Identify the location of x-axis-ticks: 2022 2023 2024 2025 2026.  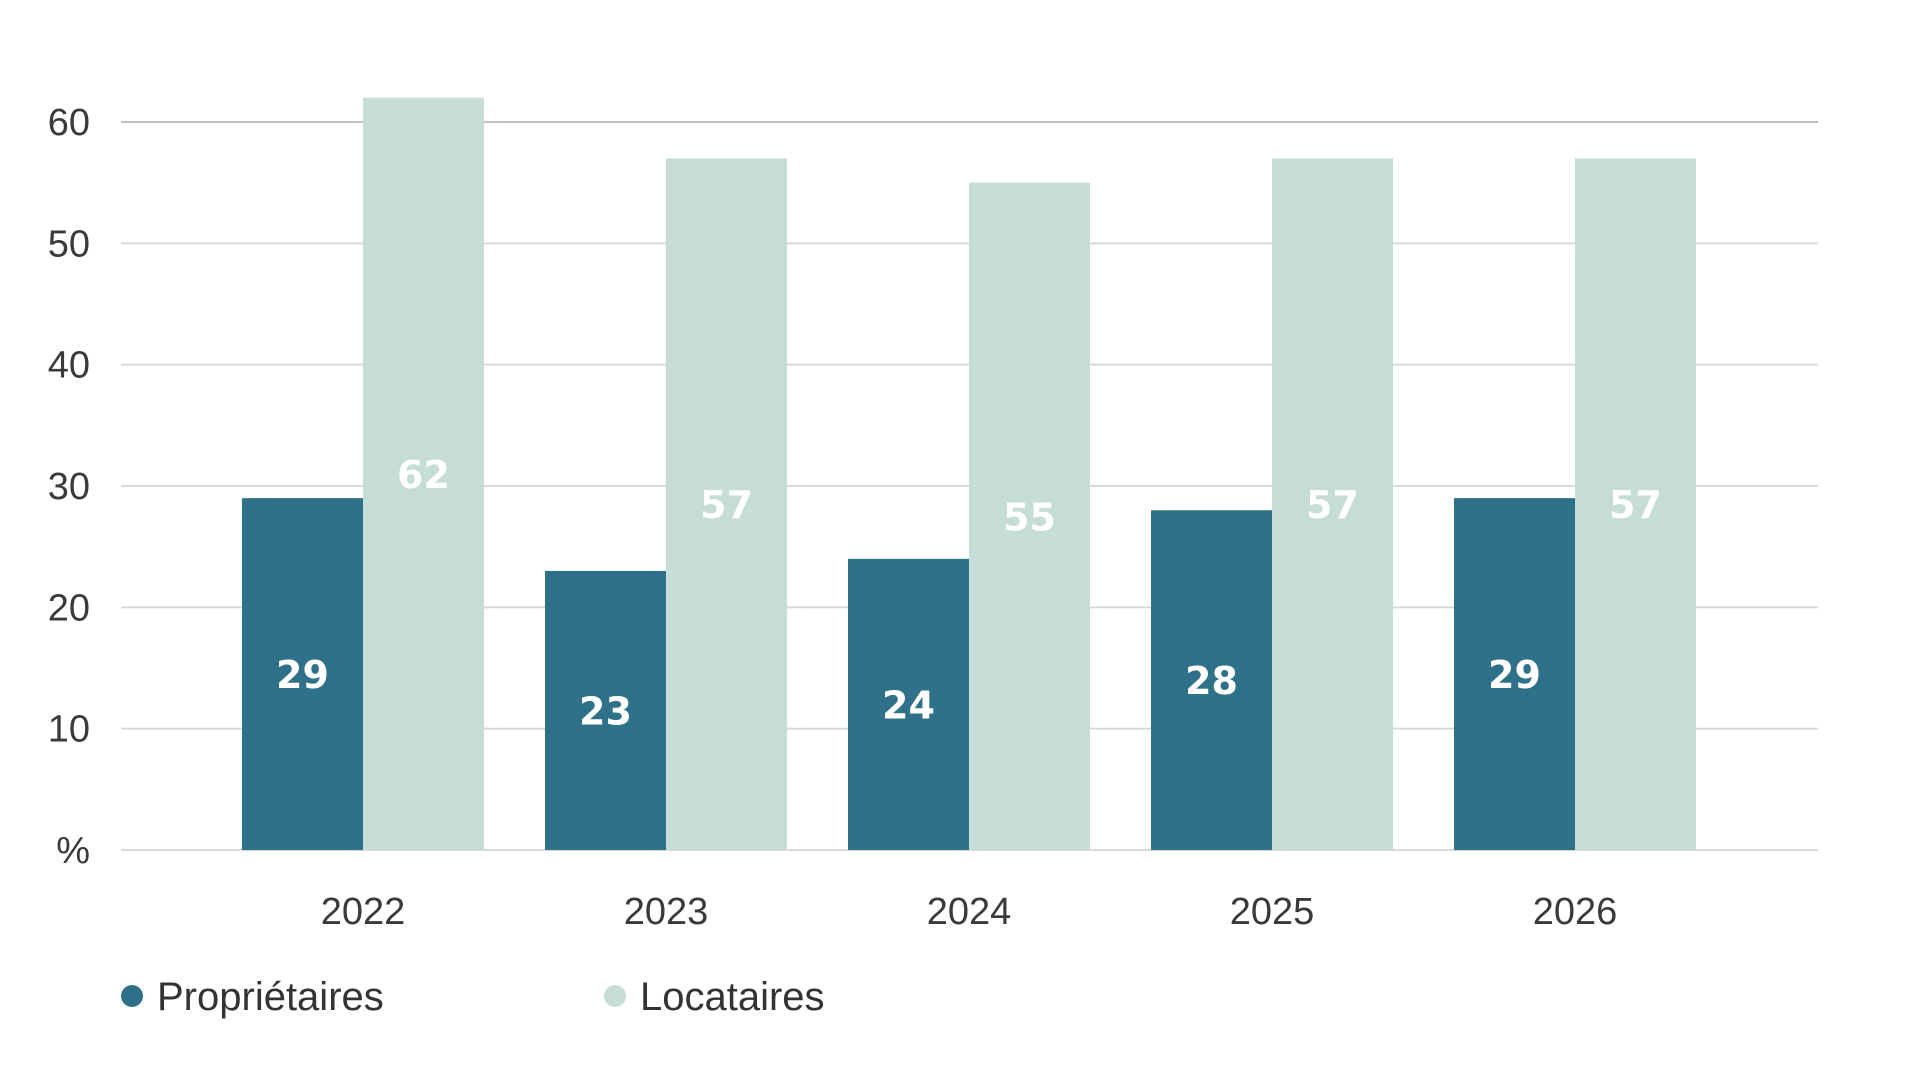
(969, 912).